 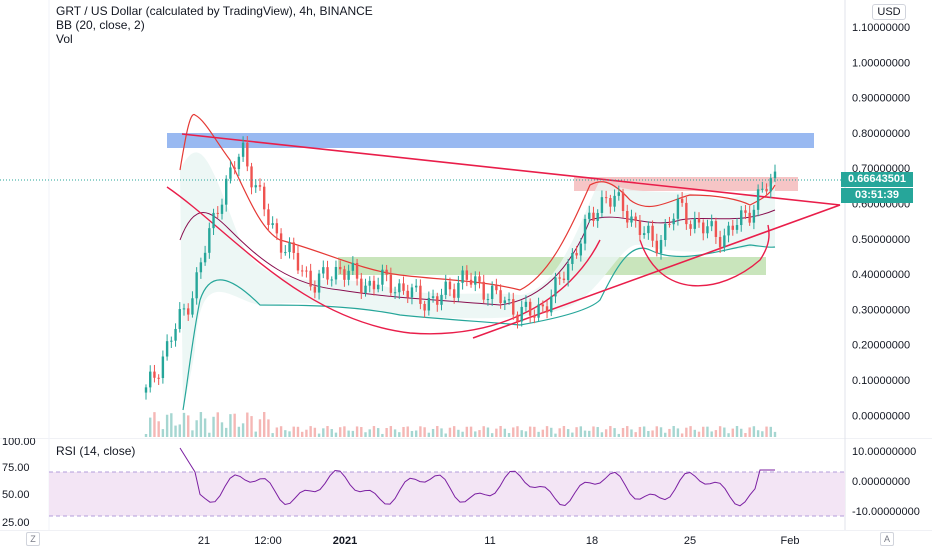 I want to click on resistance-zone, so click(x=490, y=140).